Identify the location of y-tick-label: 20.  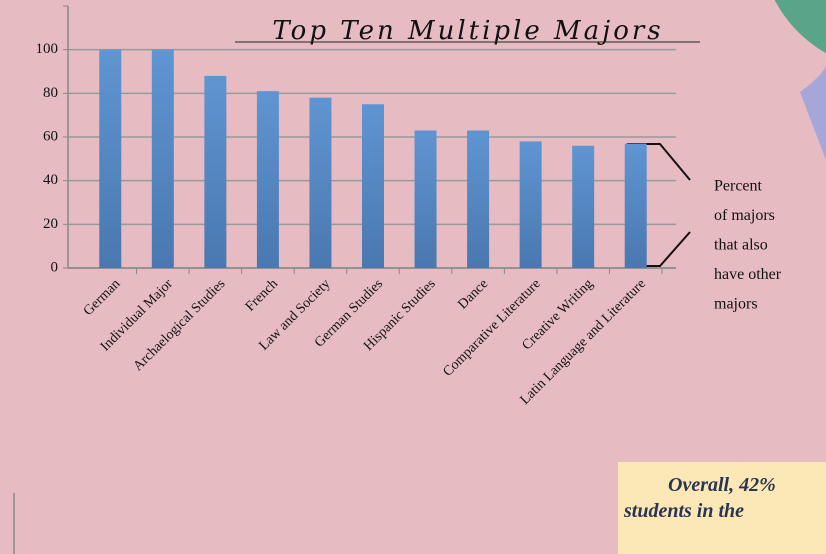
(50, 224).